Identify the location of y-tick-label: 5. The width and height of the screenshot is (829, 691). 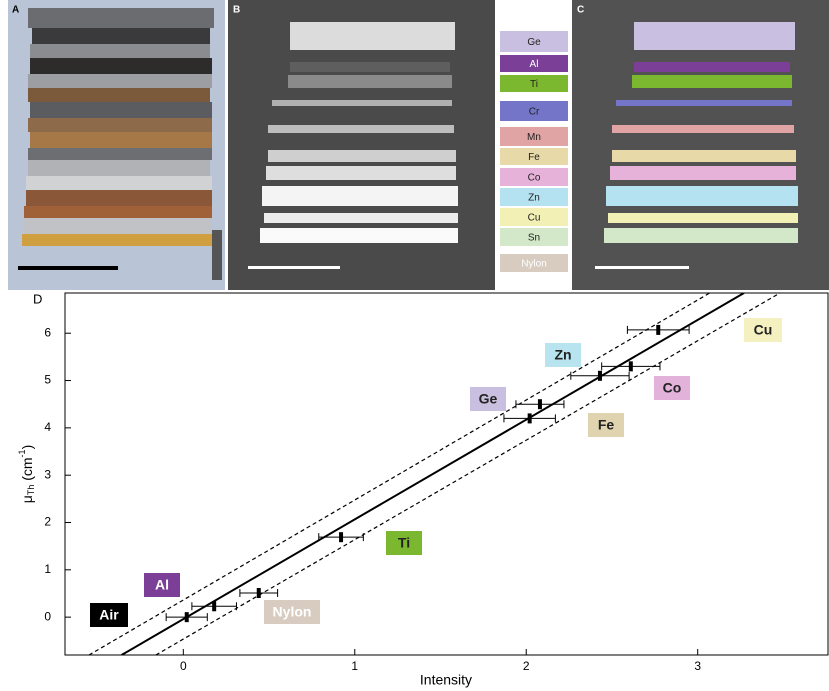
(47, 380).